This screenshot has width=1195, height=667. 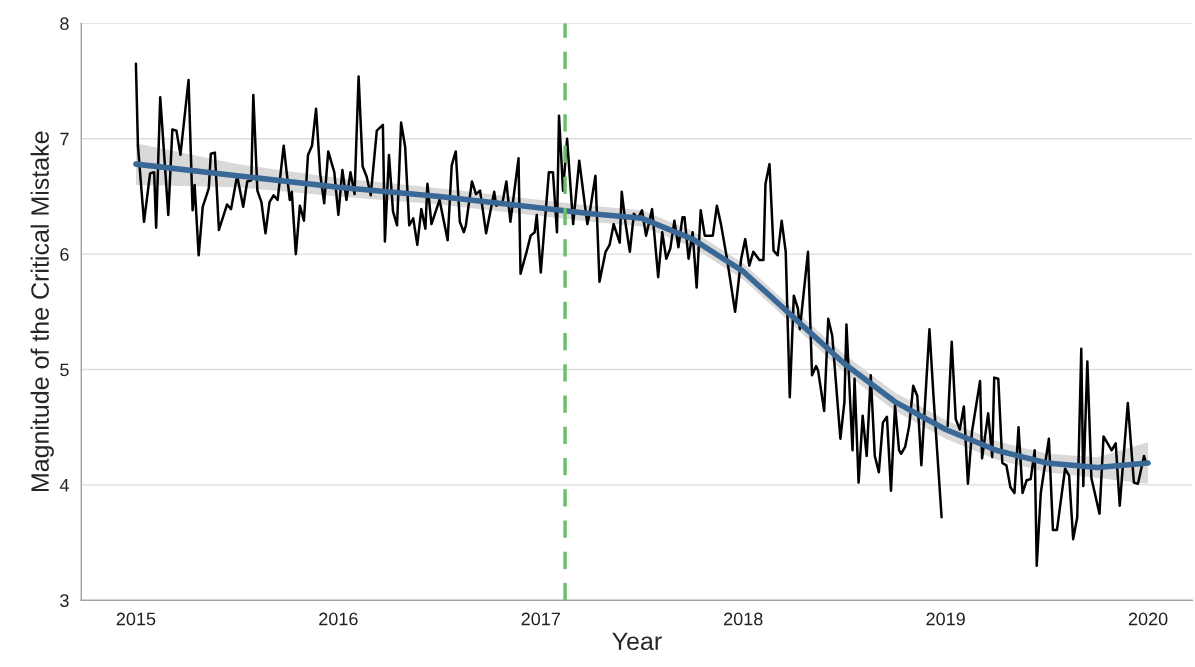 I want to click on y-tick-label: 5, so click(x=64, y=370).